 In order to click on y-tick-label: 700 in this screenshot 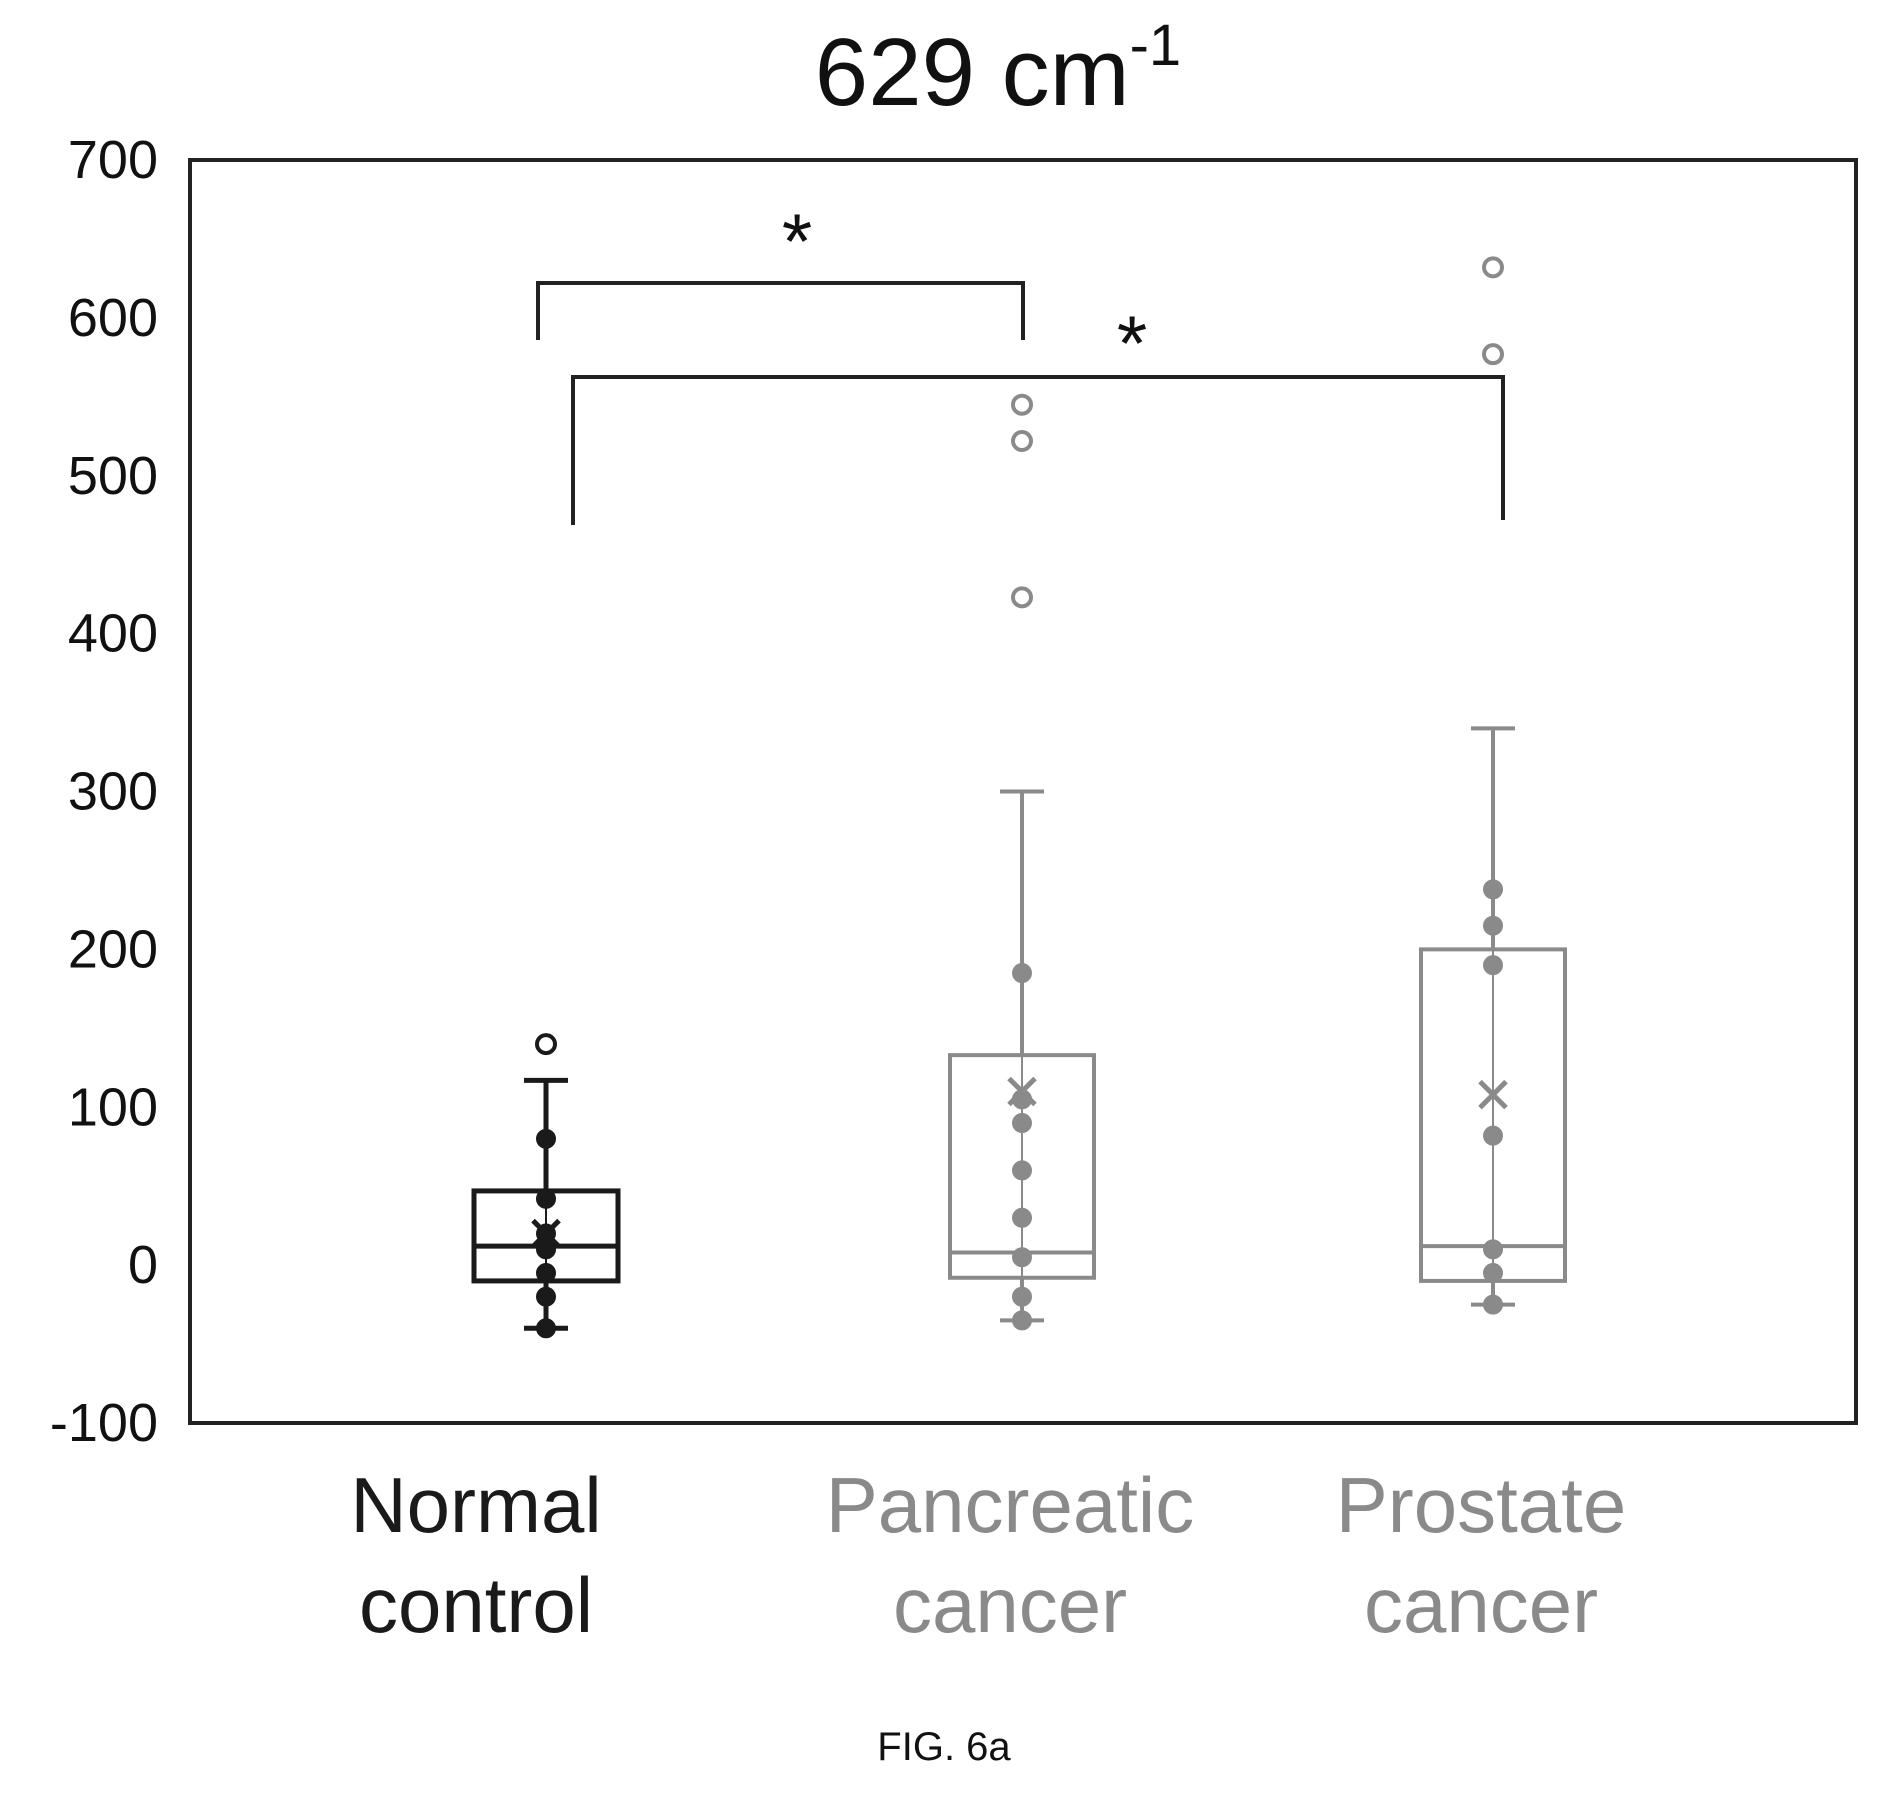, I will do `click(113, 160)`.